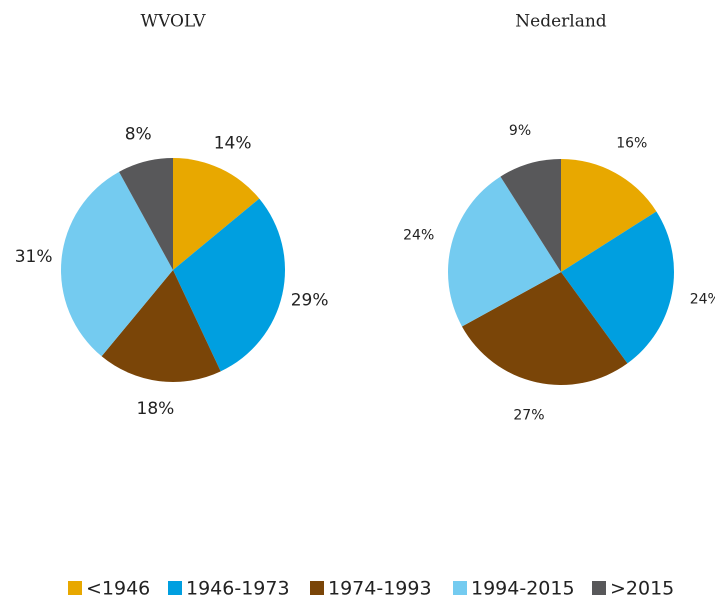  I want to click on data-label: 8%, so click(138, 134).